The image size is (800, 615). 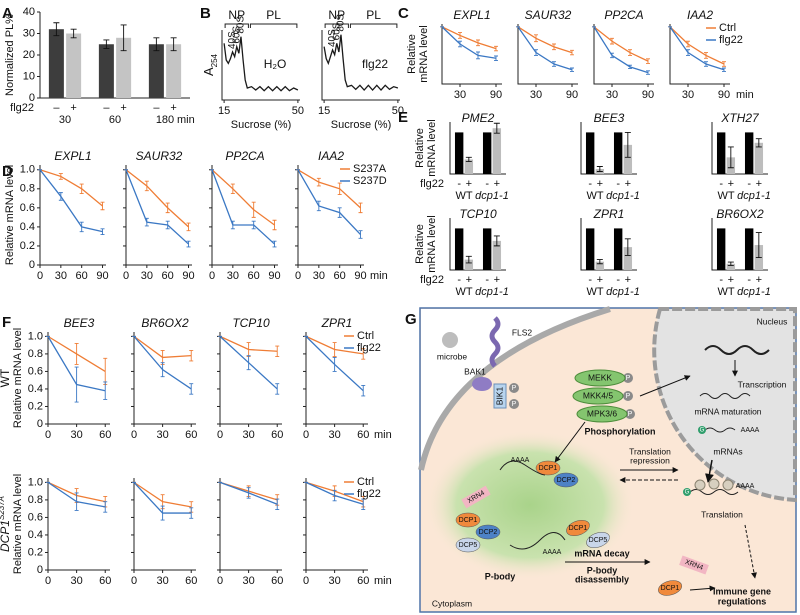 I want to click on subplot-title: PP2CA, so click(x=244, y=156).